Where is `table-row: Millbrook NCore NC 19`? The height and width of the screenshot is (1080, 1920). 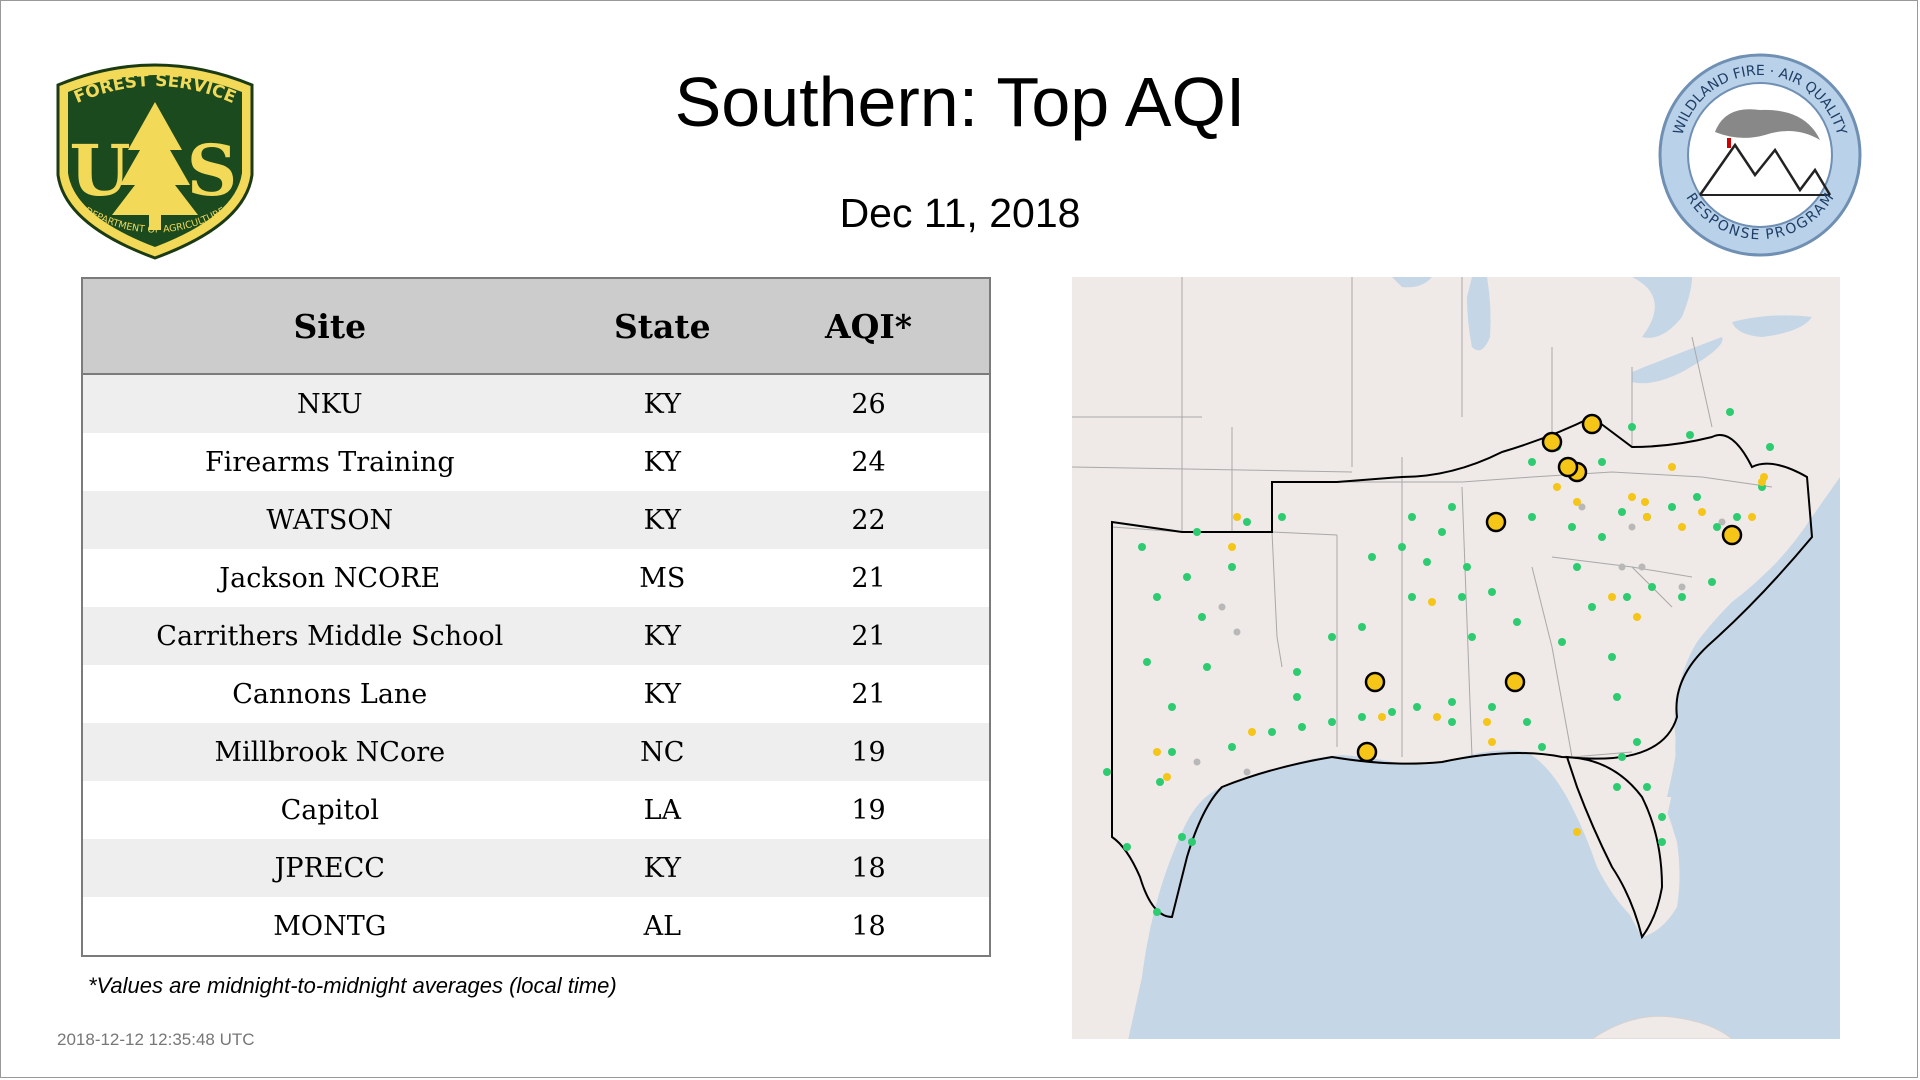
table-row: Millbrook NCore NC 19 is located at coordinates (536, 752).